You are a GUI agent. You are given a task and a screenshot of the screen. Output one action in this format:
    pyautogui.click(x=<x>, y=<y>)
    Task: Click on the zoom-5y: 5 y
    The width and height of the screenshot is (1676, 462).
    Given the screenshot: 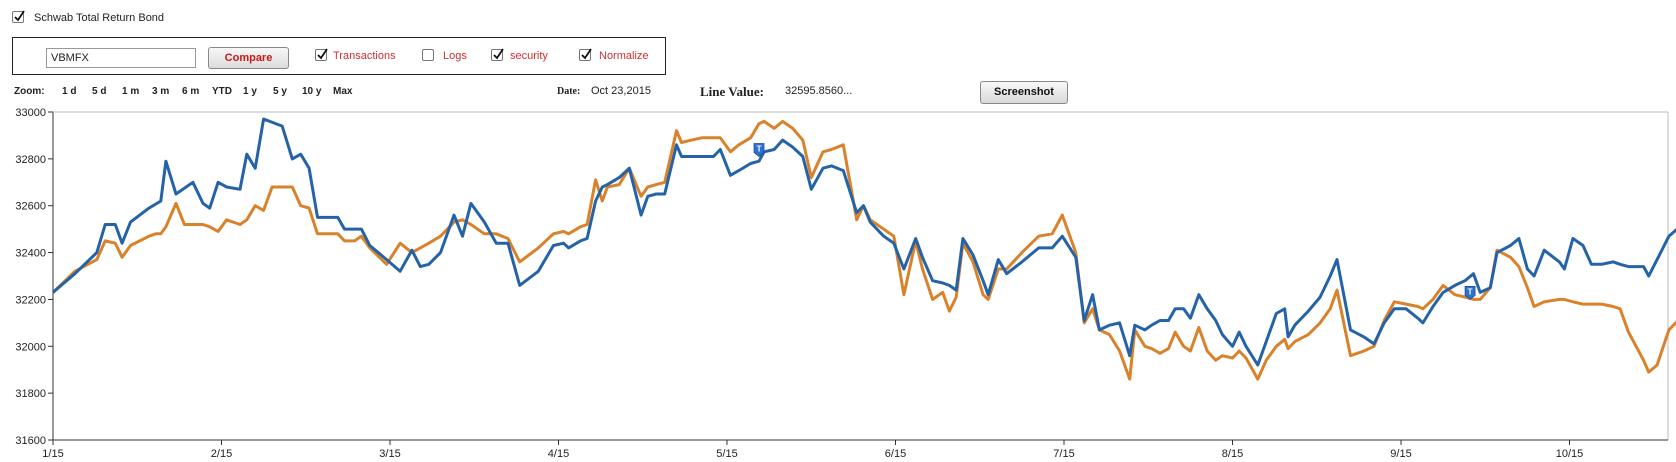 What is the action you would take?
    pyautogui.click(x=280, y=91)
    